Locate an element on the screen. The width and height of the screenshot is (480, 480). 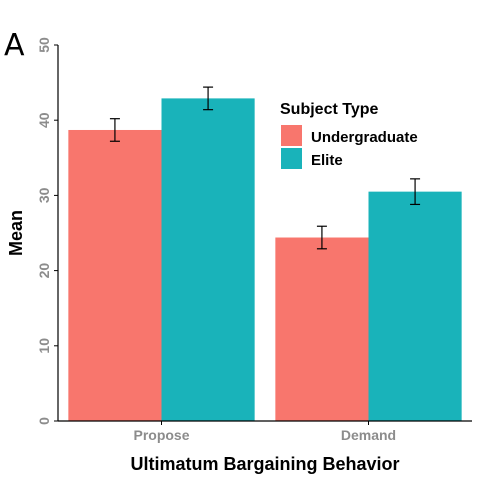
error-bar-propose-undergraduate is located at coordinates (114, 130).